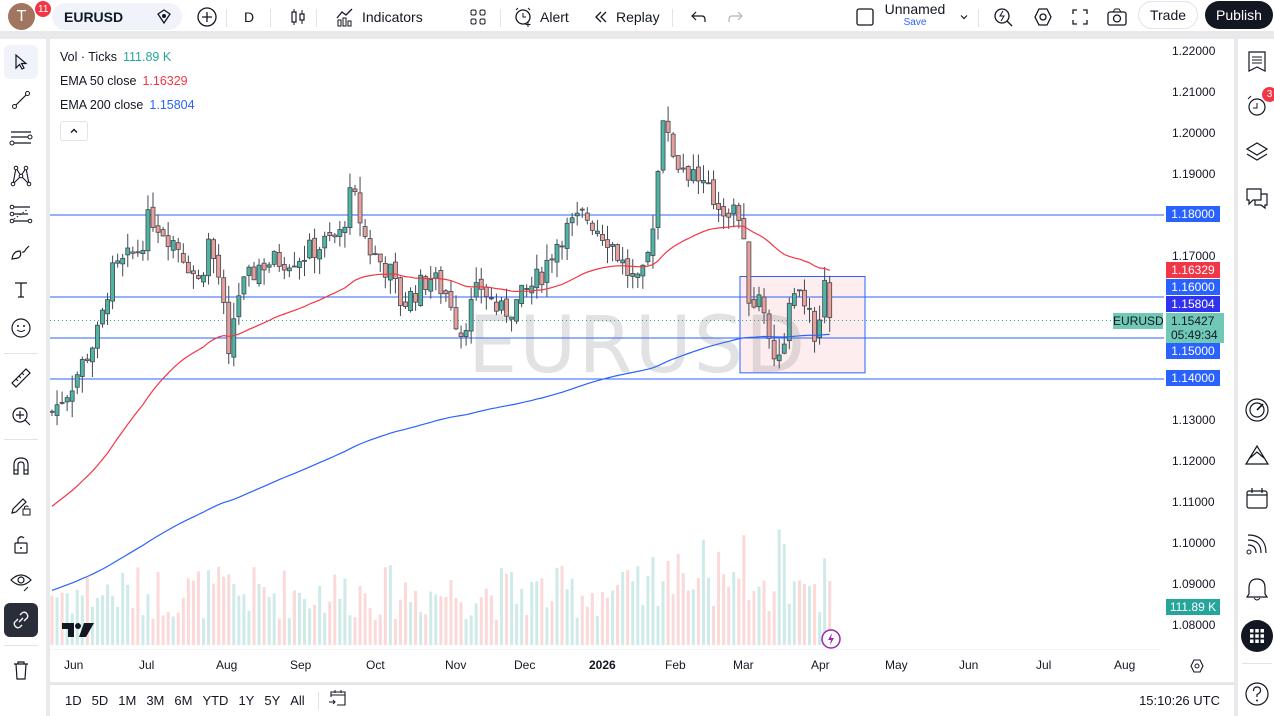 Image resolution: width=1274 pixels, height=716 pixels. I want to click on interval-button: D, so click(249, 17).